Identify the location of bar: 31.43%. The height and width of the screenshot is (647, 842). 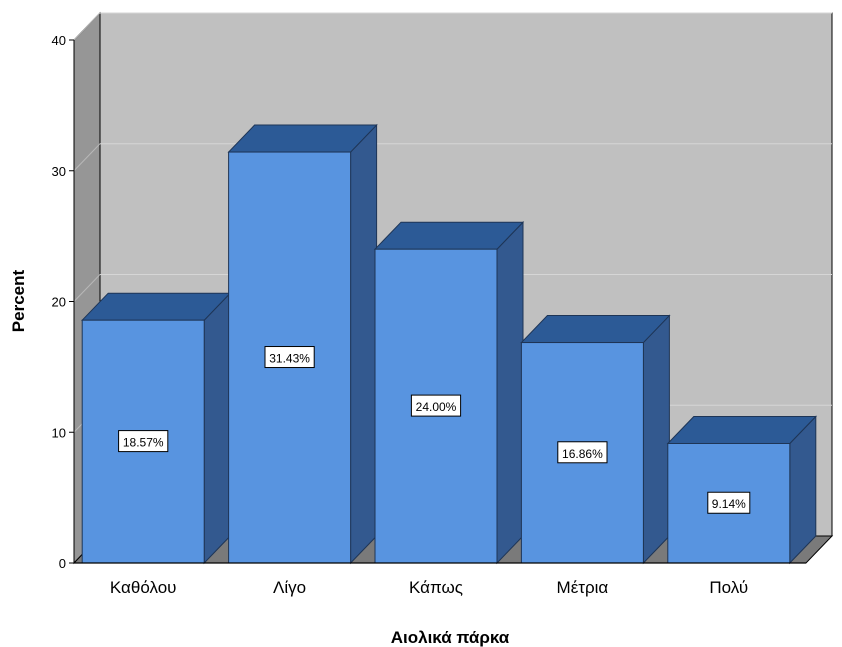
(302, 344).